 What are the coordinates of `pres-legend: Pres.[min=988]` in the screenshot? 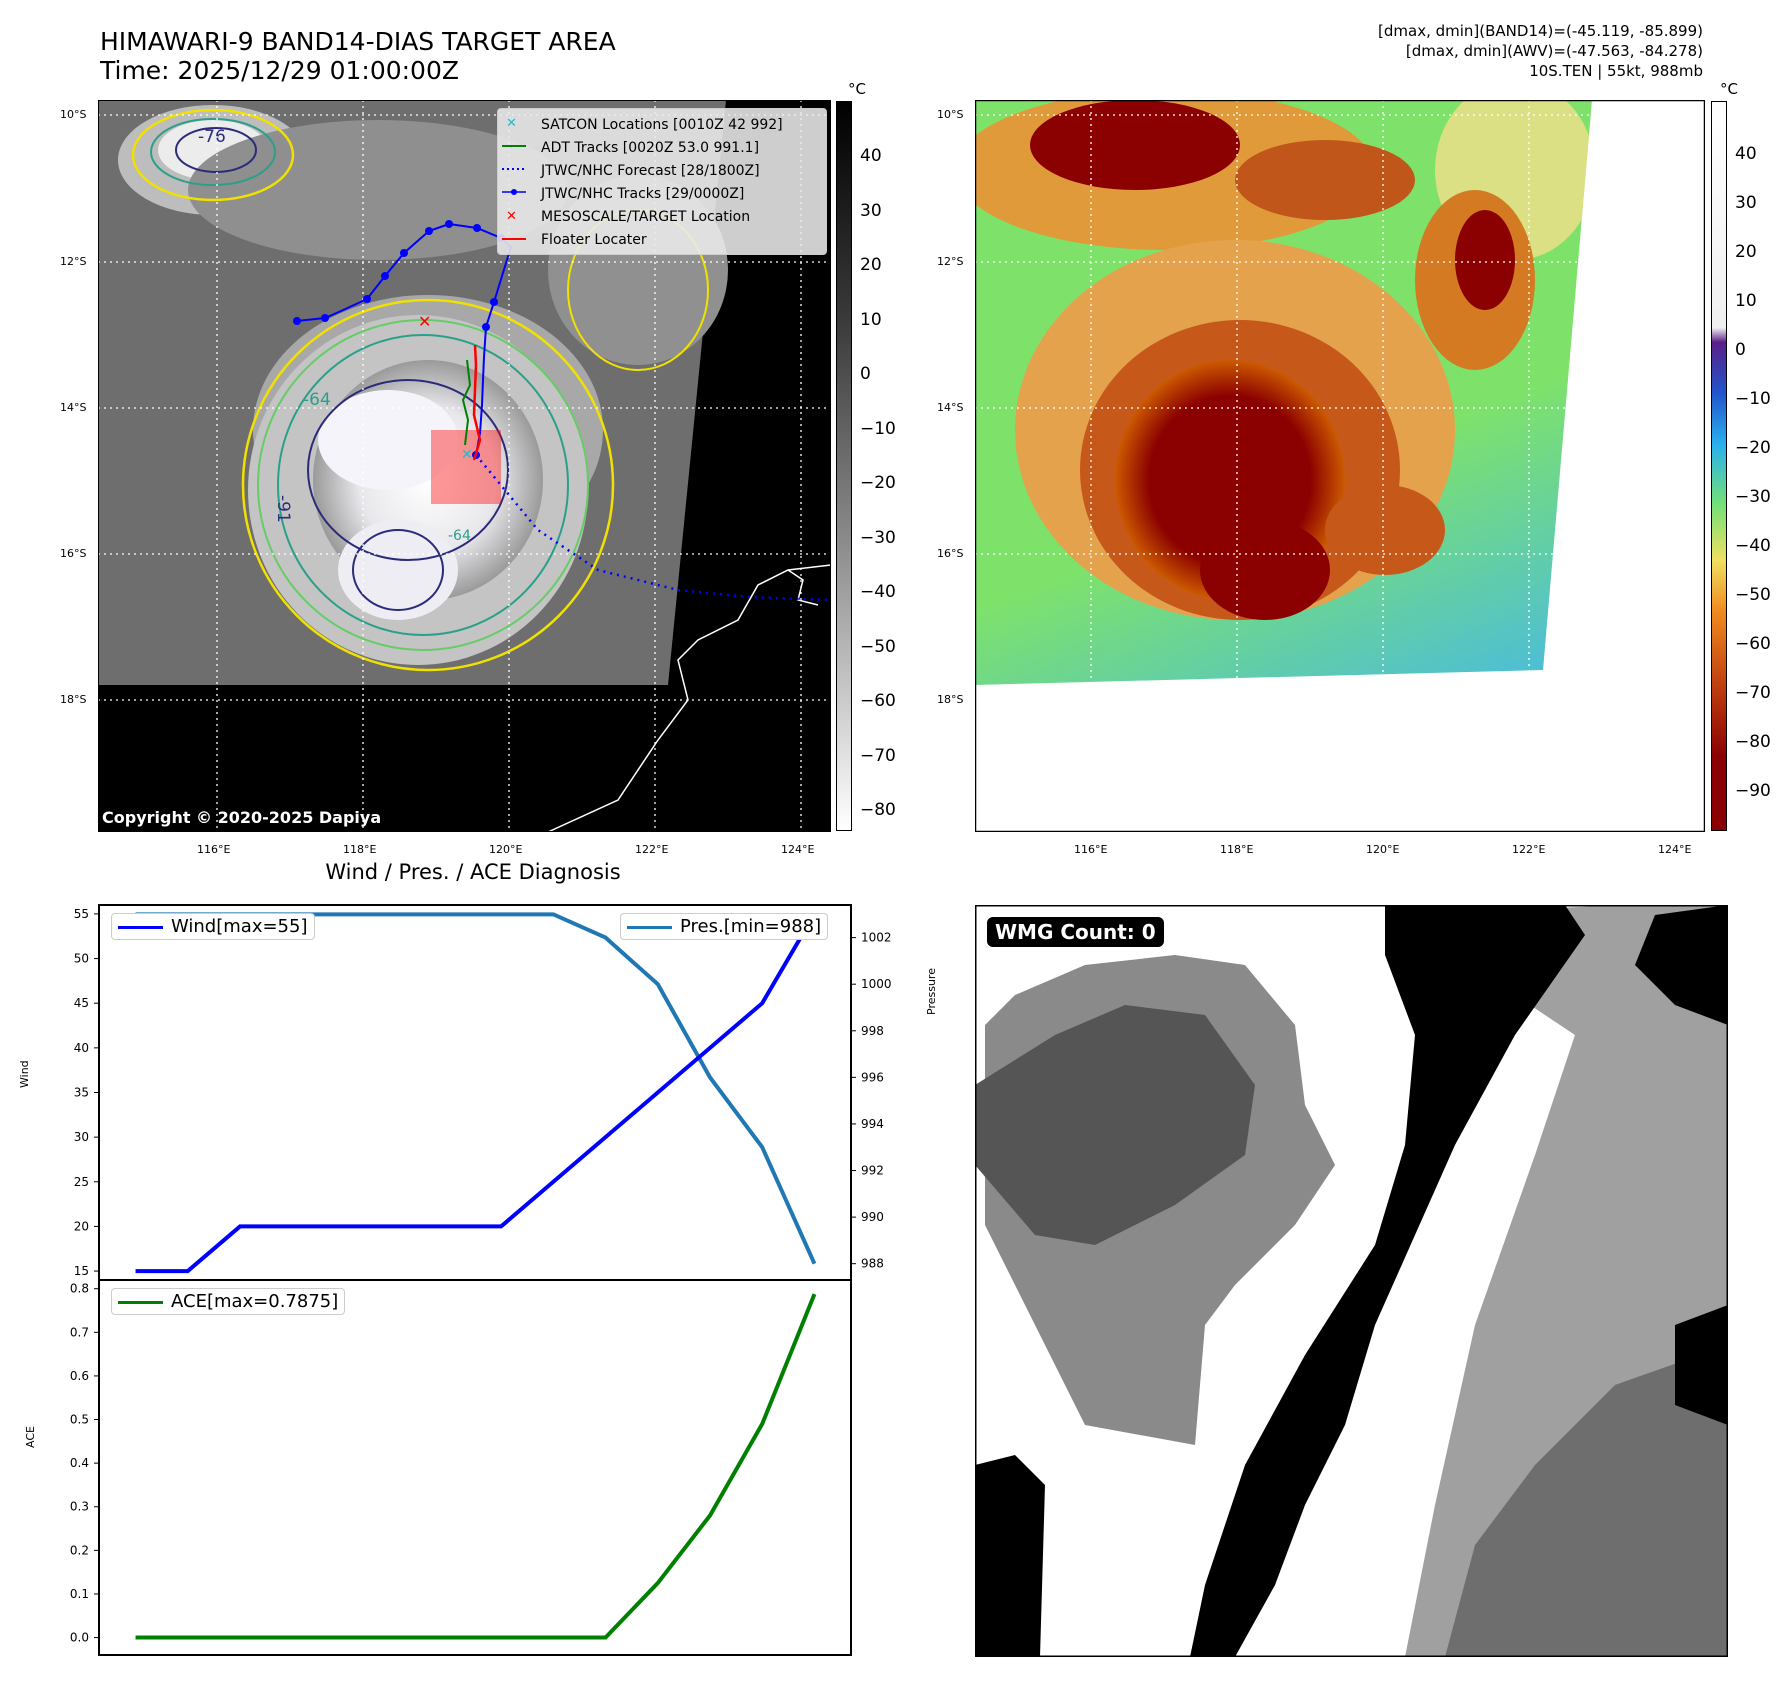 It's located at (724, 926).